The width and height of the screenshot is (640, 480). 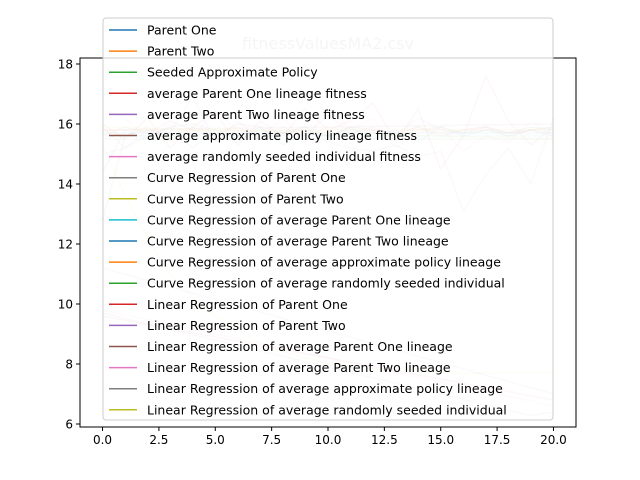 What do you see at coordinates (328, 440) in the screenshot?
I see `x-tick-label: 10.0` at bounding box center [328, 440].